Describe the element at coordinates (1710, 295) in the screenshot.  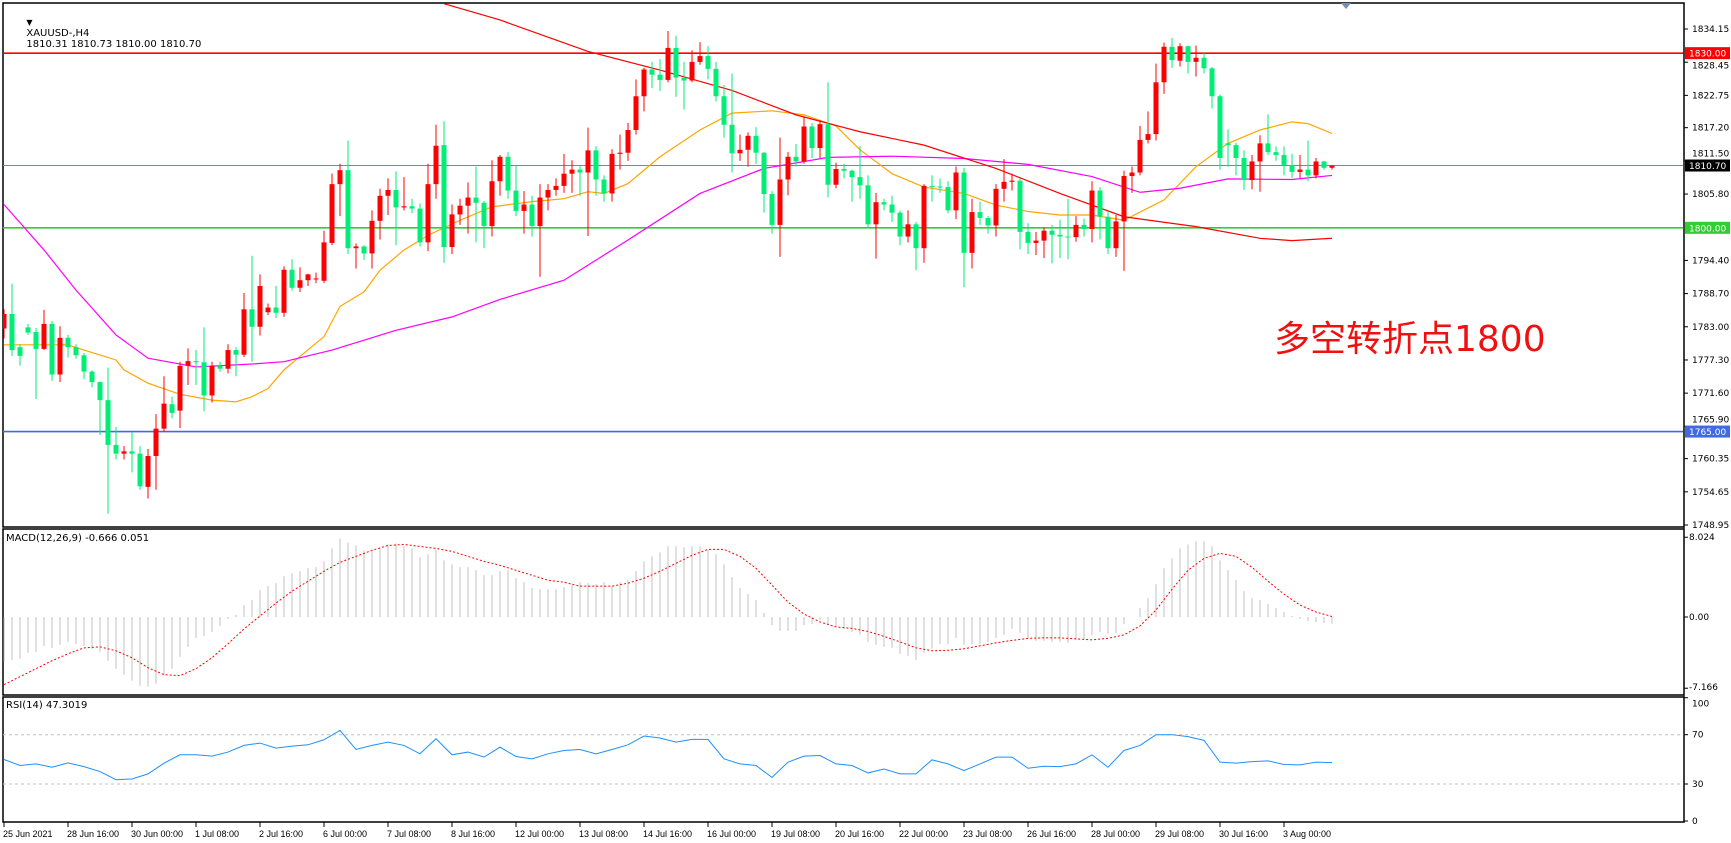
I see `price-tick-label: 1788.70` at that location.